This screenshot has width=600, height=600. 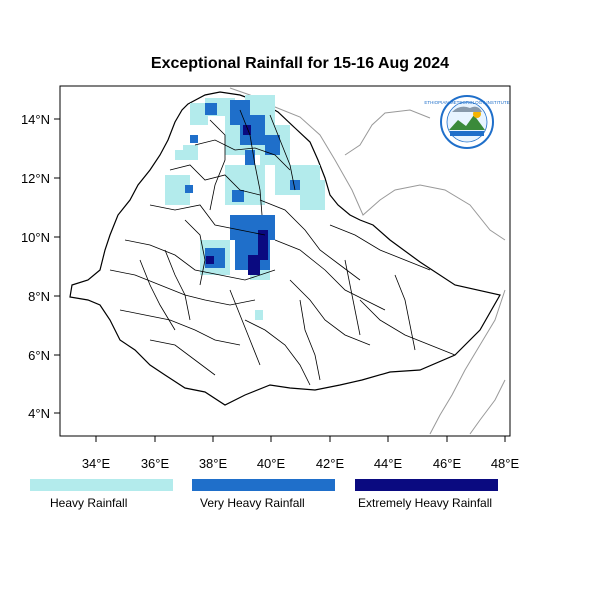 I want to click on legend-swatch-very-heavy, so click(x=263, y=485).